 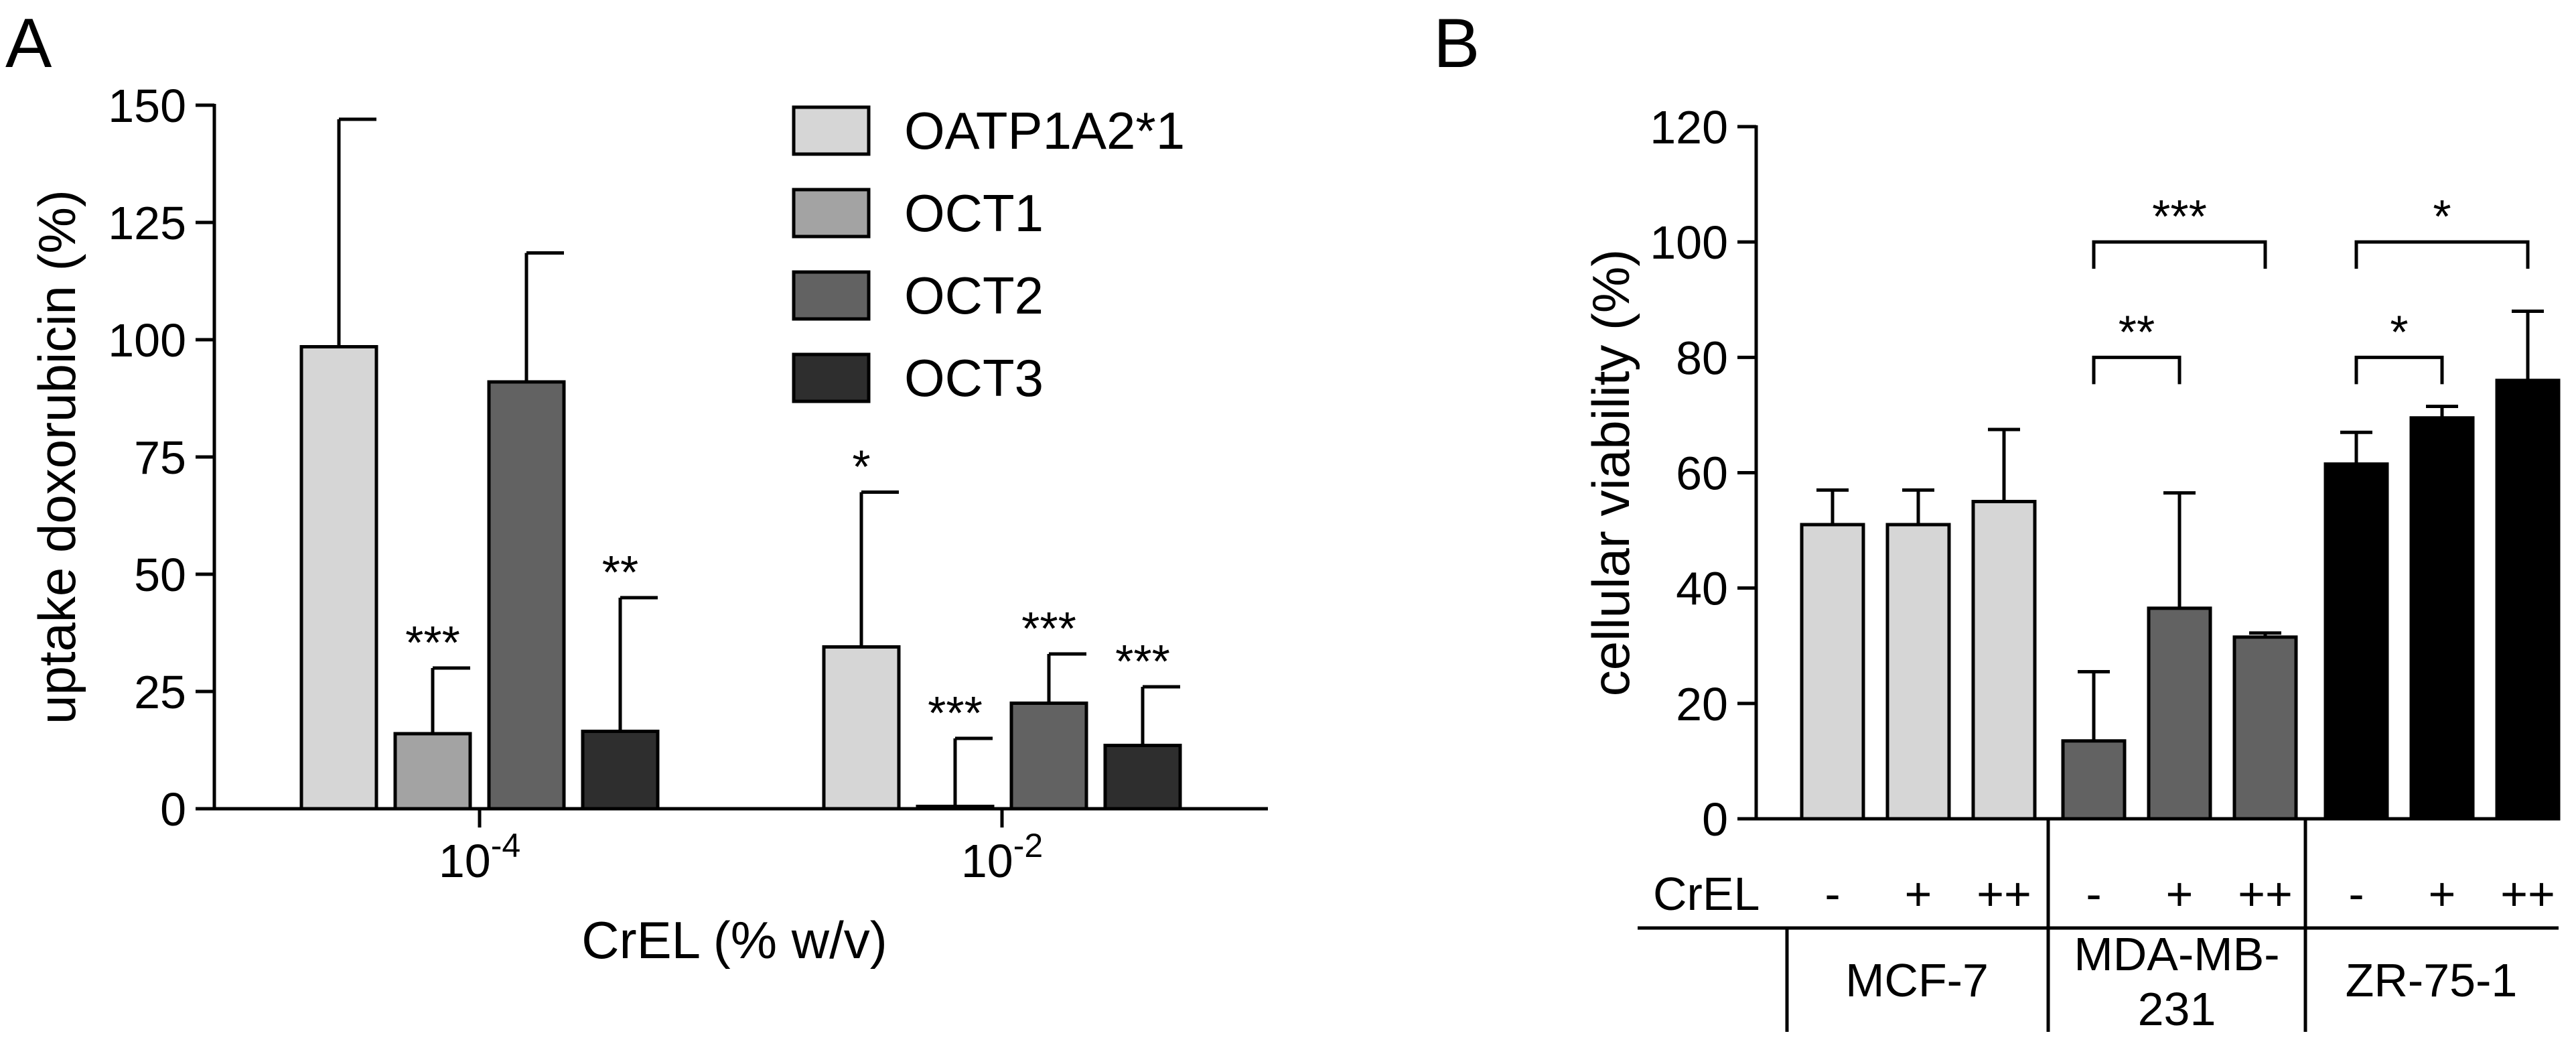 I want to click on y-axis-title: cellular viability (%), so click(x=1610, y=473).